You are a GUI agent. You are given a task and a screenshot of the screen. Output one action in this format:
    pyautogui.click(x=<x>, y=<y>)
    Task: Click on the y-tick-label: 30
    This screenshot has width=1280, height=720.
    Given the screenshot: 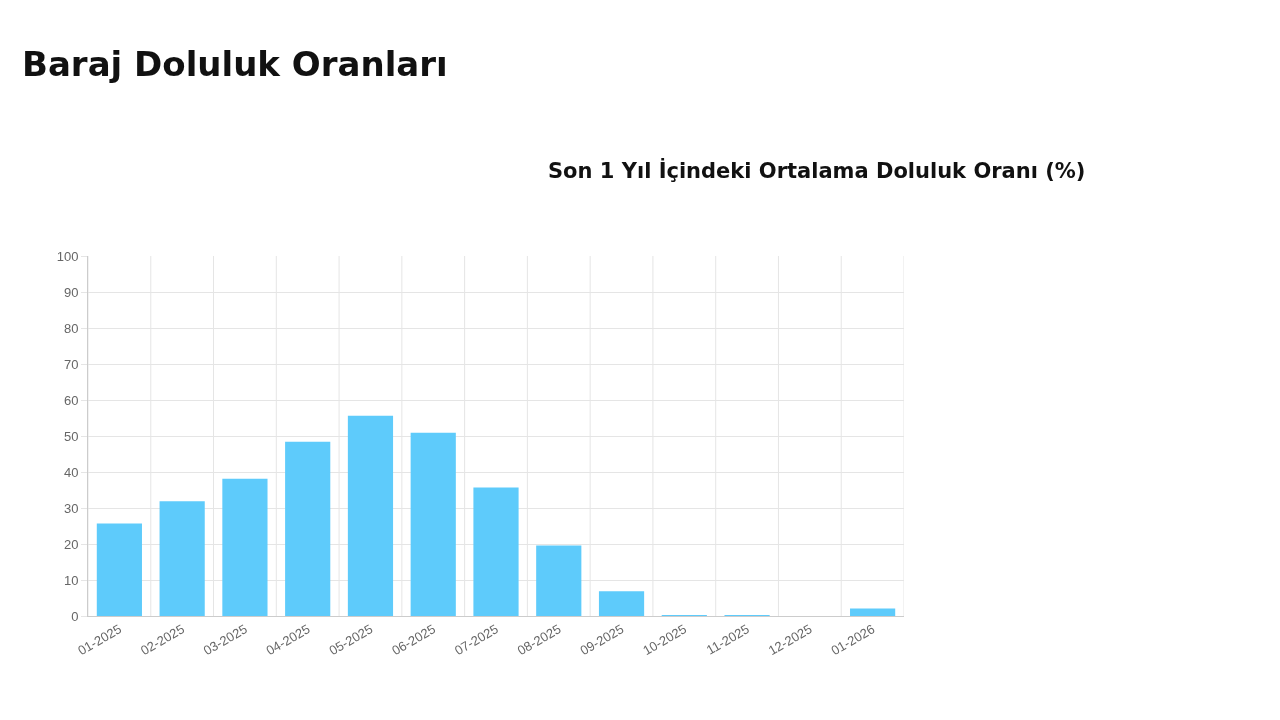 What is the action you would take?
    pyautogui.click(x=71, y=508)
    